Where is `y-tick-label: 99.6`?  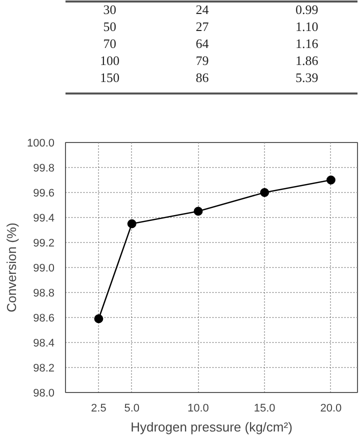
y-tick-label: 99.6 is located at coordinates (44, 194).